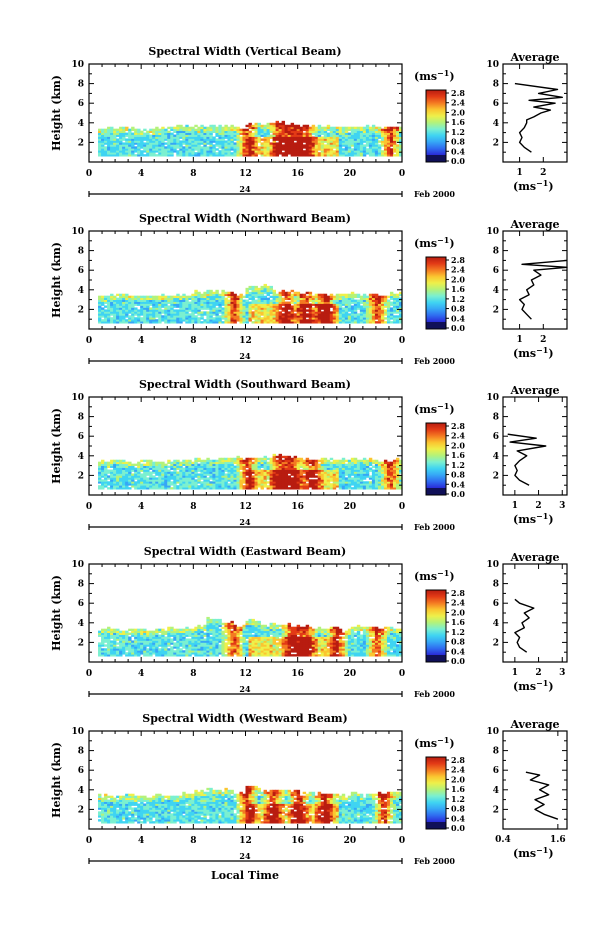 The image size is (616, 933). What do you see at coordinates (193, 341) in the screenshot?
I see `x-tick-label: 8` at bounding box center [193, 341].